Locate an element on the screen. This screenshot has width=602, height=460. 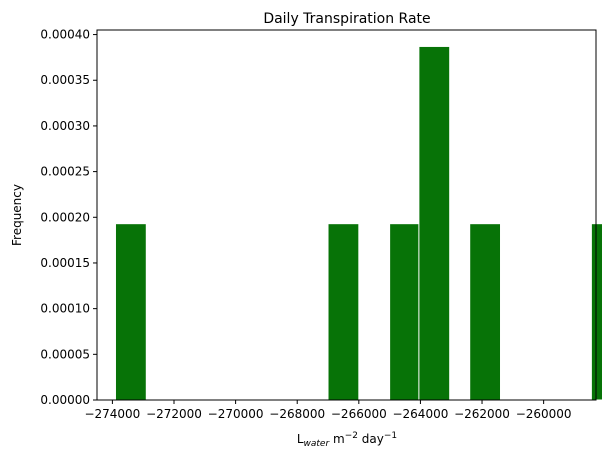
x-tick-label: −270000 is located at coordinates (236, 414).